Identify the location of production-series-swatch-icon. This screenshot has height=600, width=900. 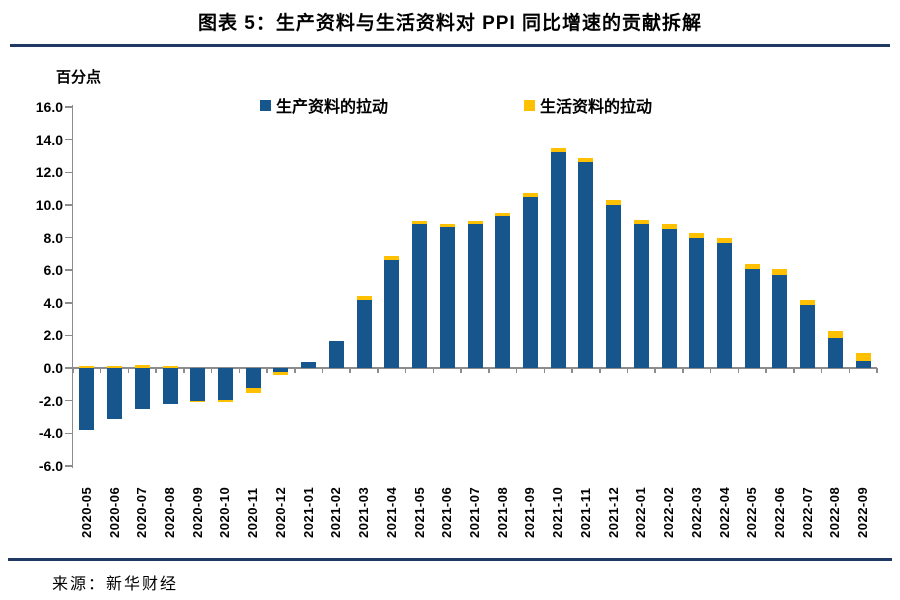
(265, 105).